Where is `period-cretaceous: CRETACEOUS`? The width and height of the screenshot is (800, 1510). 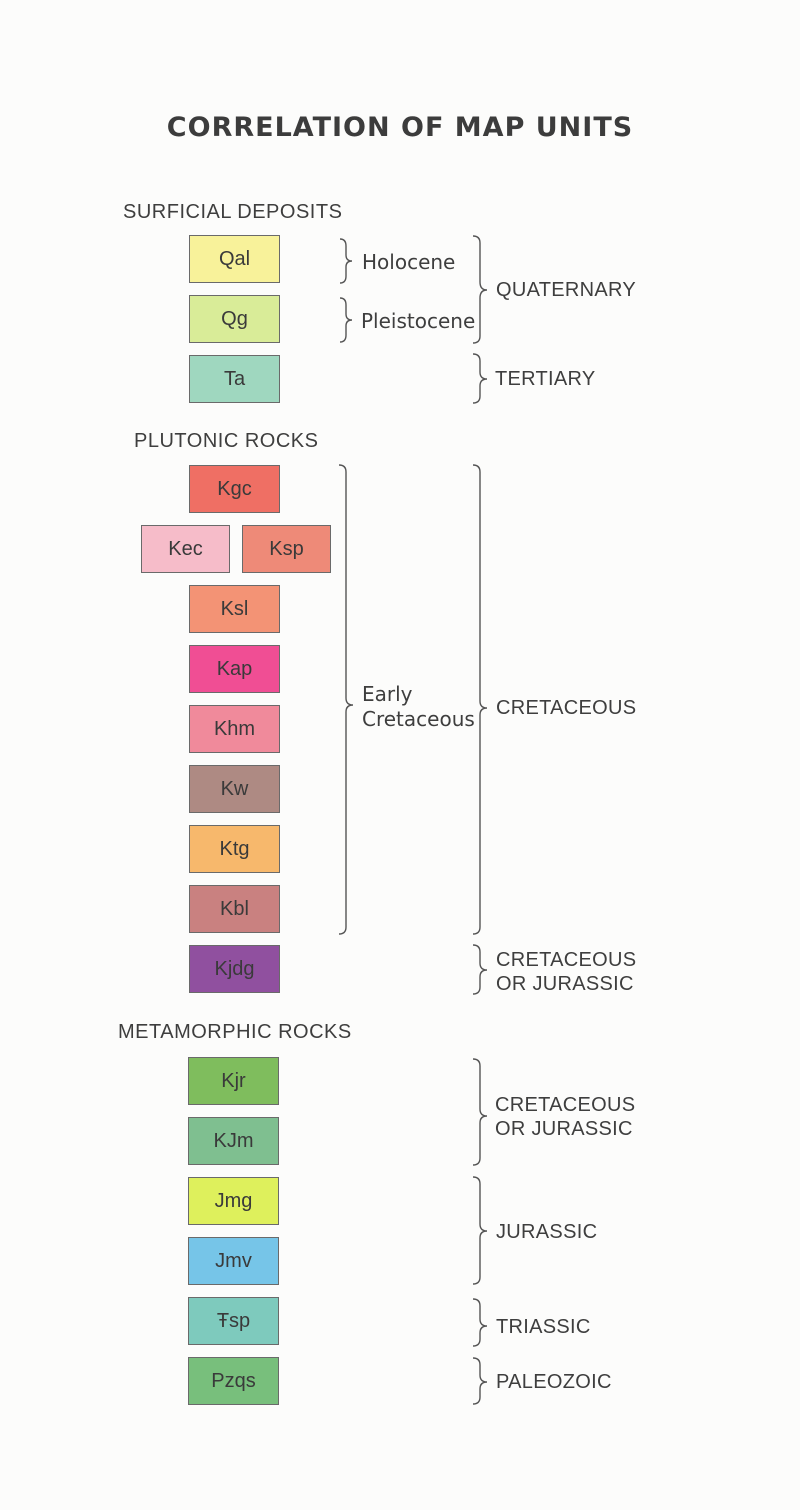
period-cretaceous: CRETACEOUS is located at coordinates (566, 708).